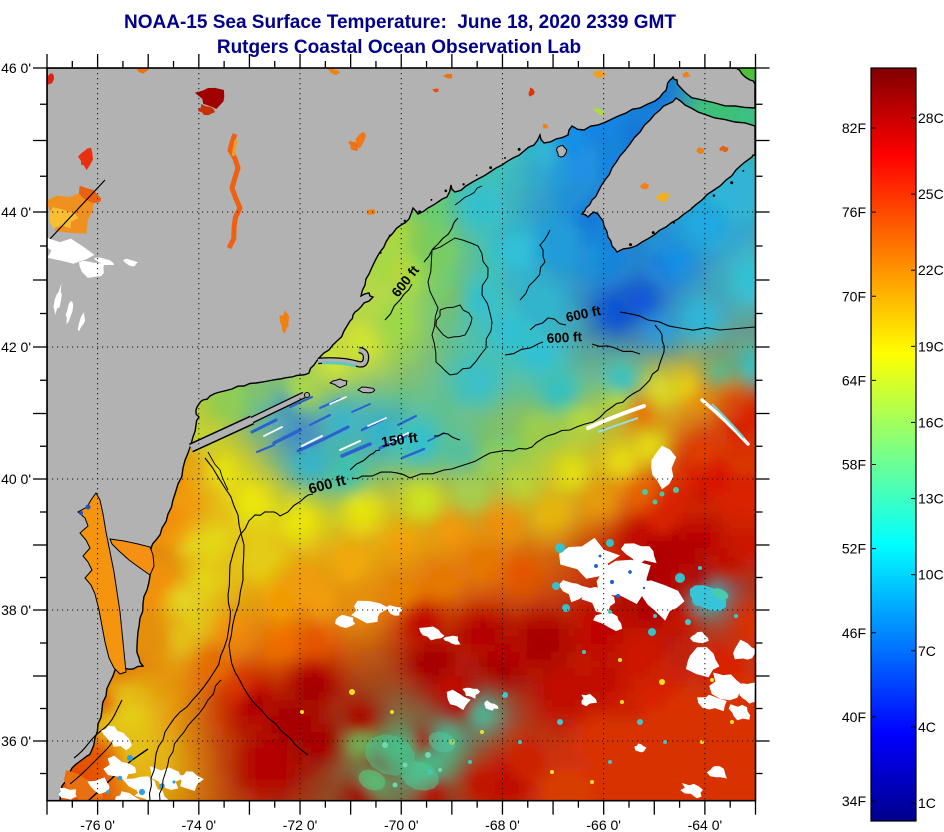 The width and height of the screenshot is (944, 832). I want to click on svg-text: 52F, so click(854, 549).